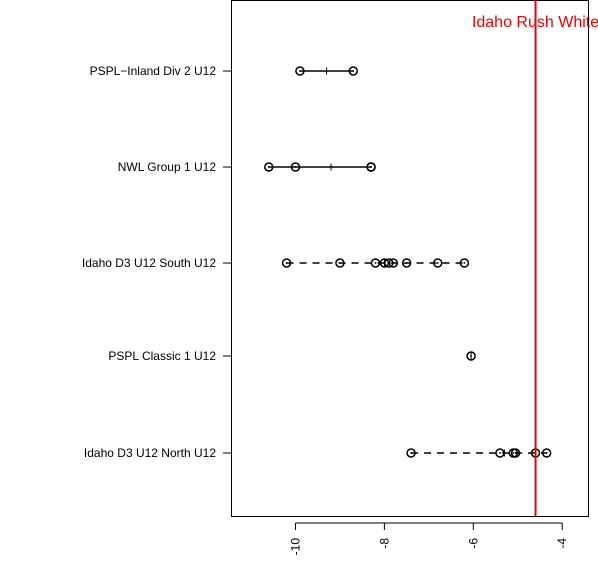  I want to click on x-tick-label: -6, so click(473, 543).